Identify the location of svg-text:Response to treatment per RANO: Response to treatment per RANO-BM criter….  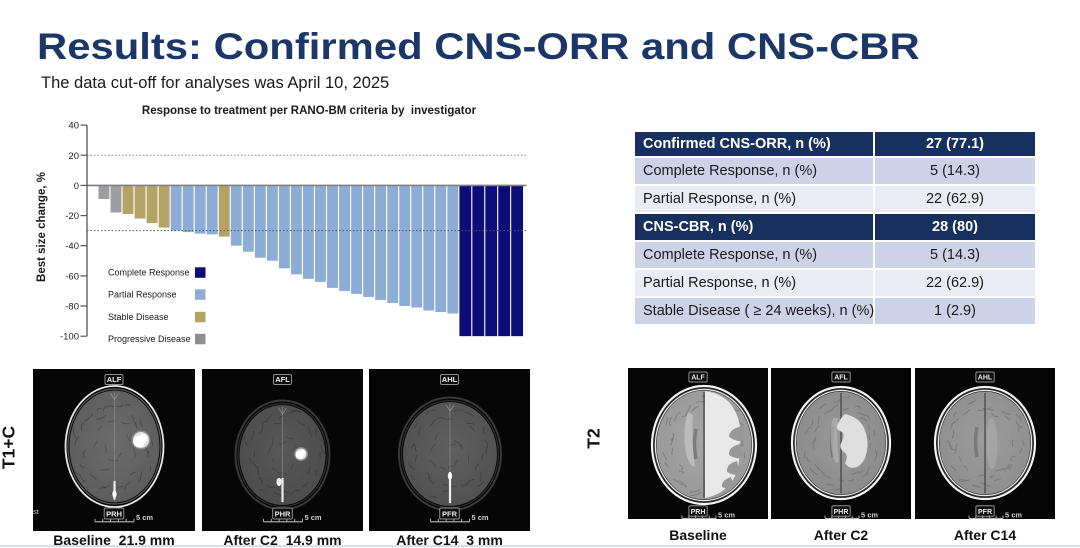
(309, 111).